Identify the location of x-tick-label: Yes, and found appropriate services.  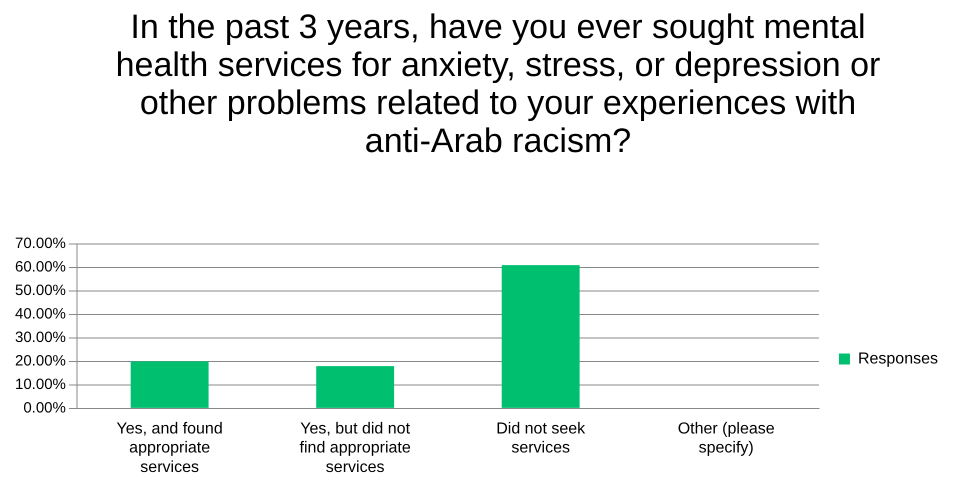
(169, 448).